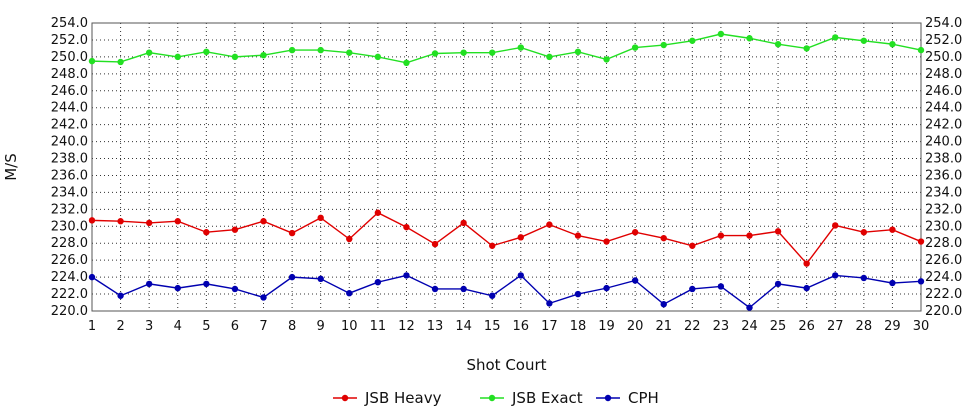  What do you see at coordinates (263, 326) in the screenshot?
I see `x-tick-label: 7` at bounding box center [263, 326].